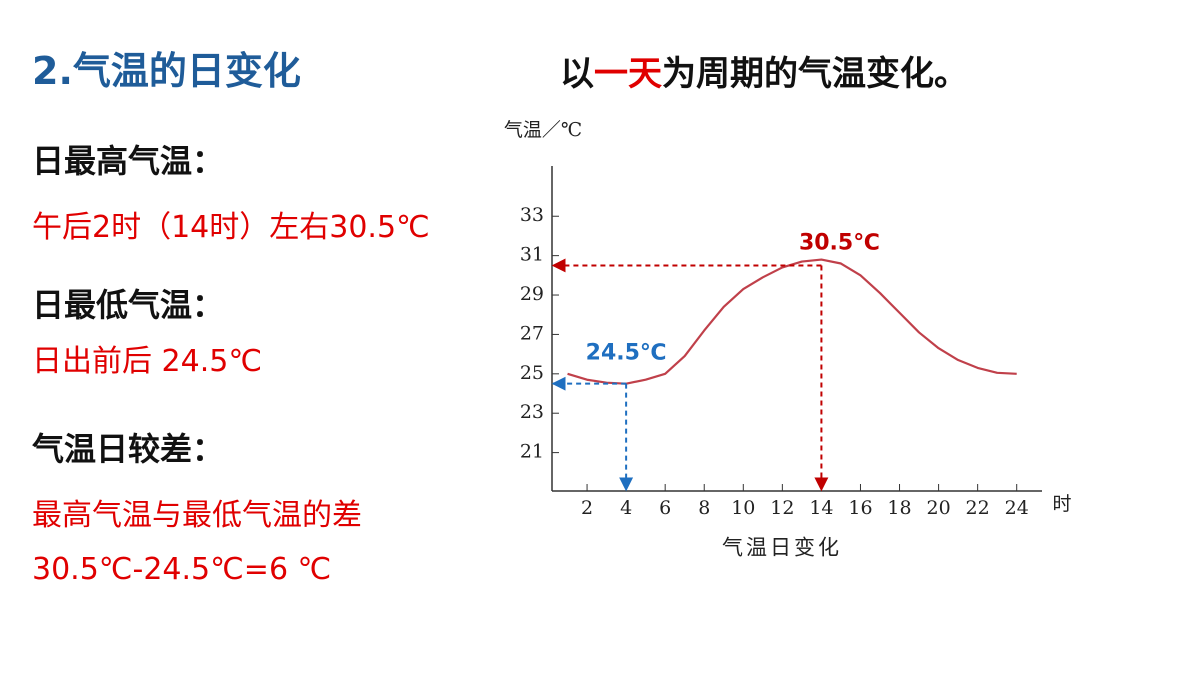 Image resolution: width=1200 pixels, height=675 pixels. I want to click on x-tick-label: 2, so click(587, 508).